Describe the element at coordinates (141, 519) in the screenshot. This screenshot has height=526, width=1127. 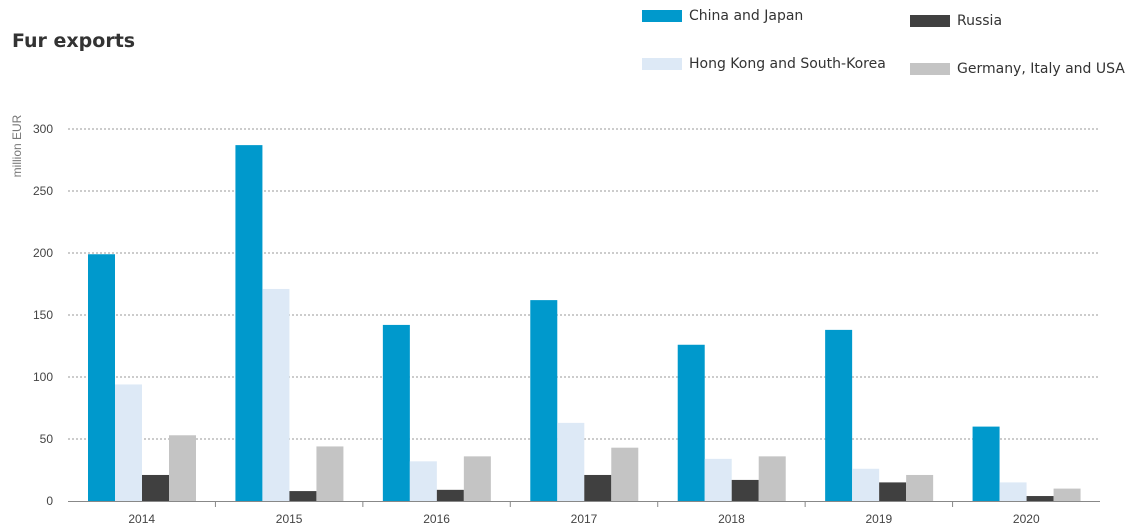
I see `x-tick-label: 2014` at that location.